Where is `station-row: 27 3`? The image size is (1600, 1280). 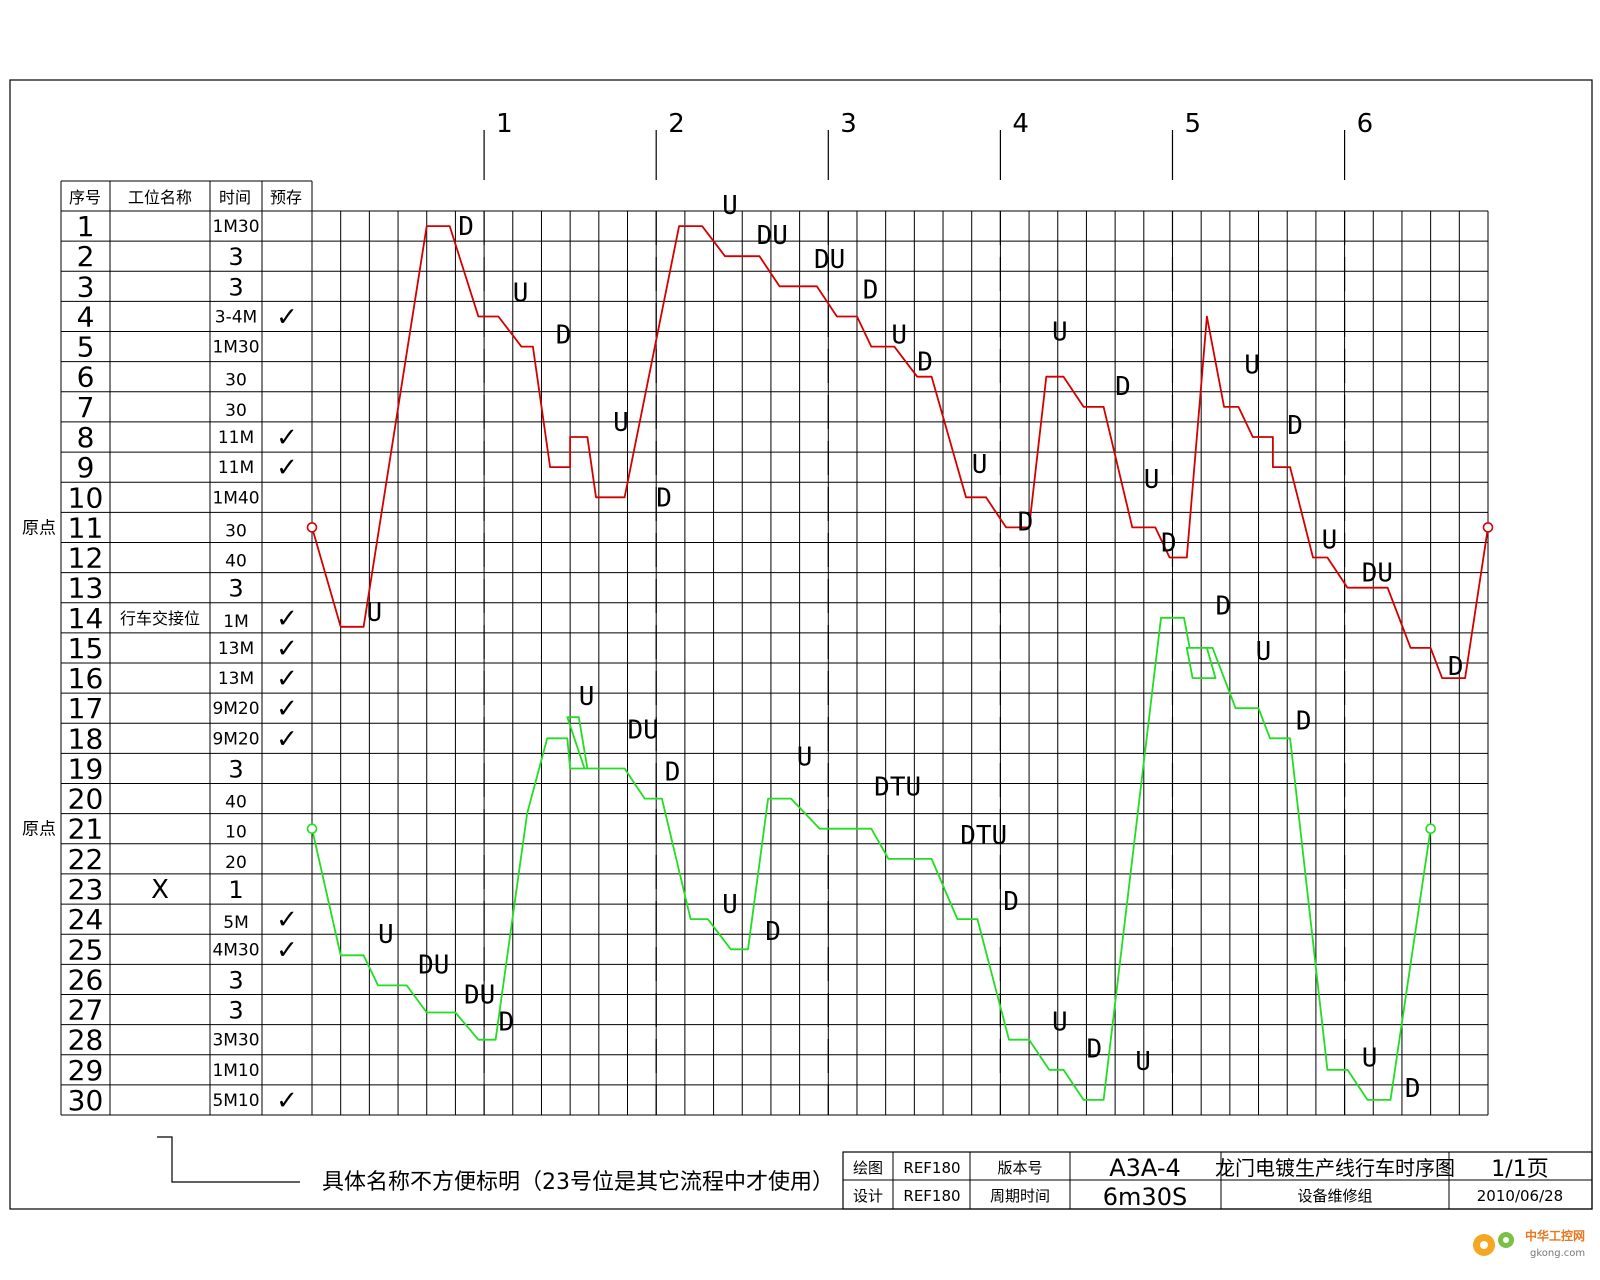 station-row: 27 3 is located at coordinates (156, 1010).